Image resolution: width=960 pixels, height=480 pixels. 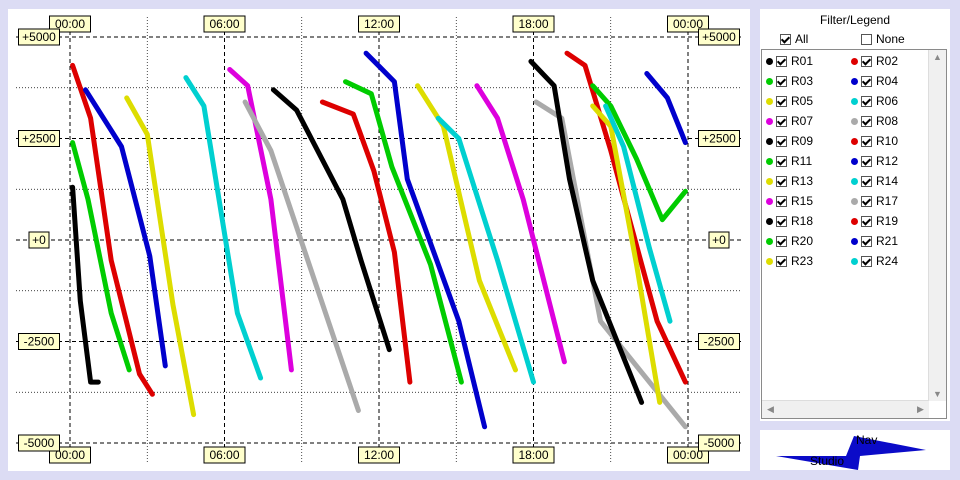 I want to click on series-line-r02, so click(x=112, y=229).